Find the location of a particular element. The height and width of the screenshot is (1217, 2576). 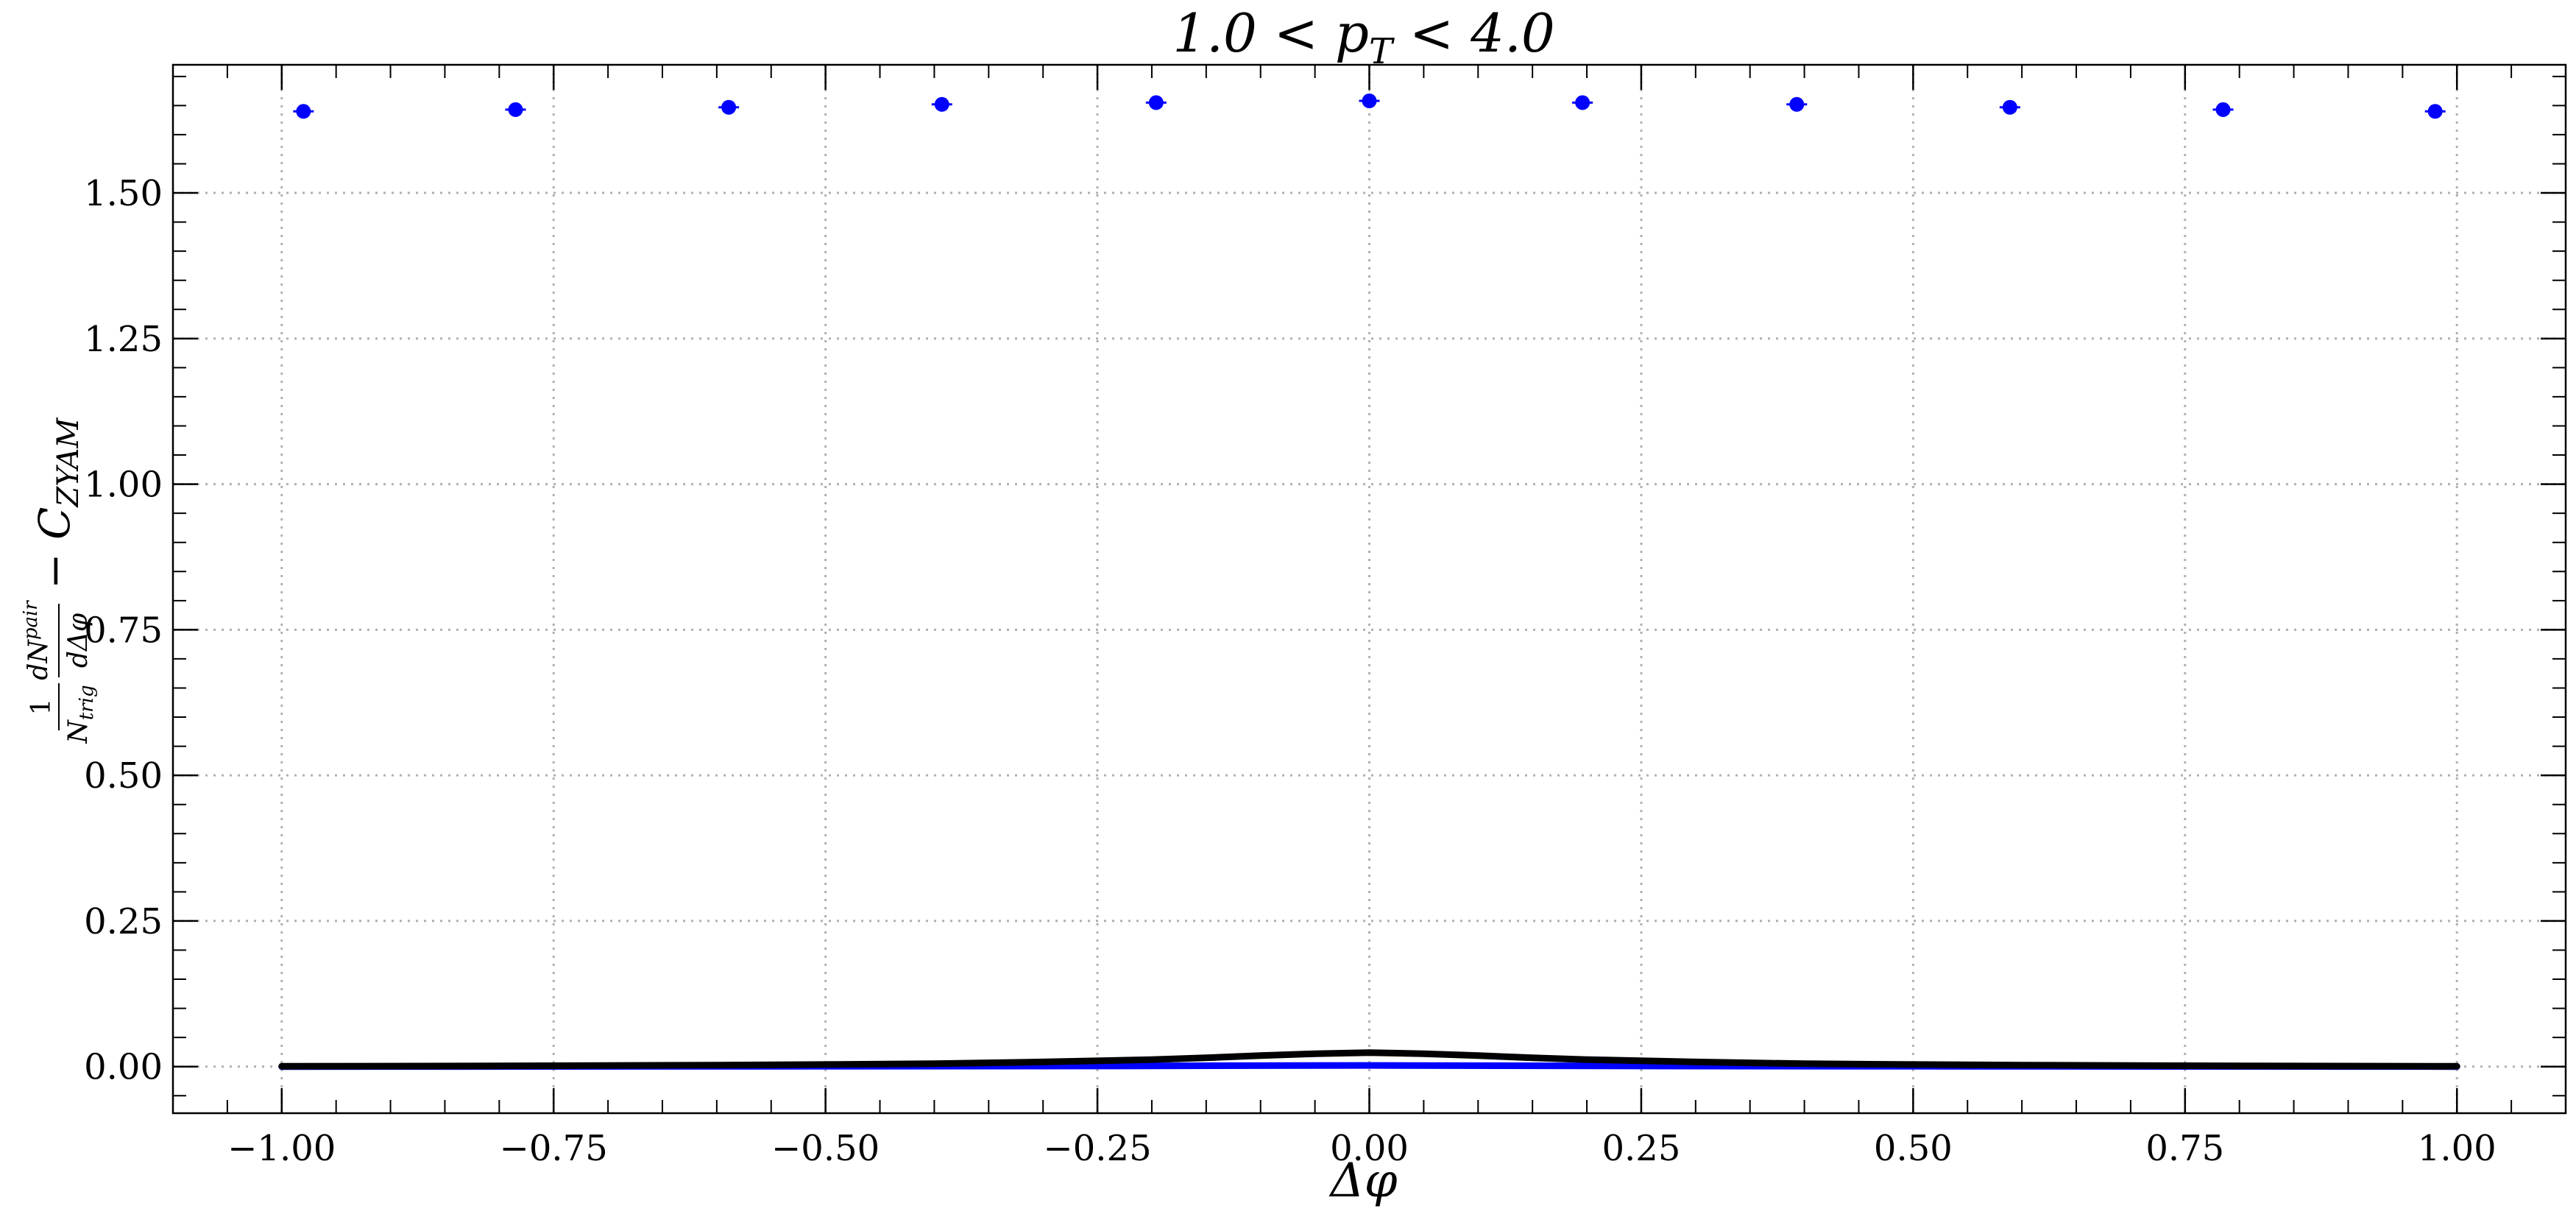

x-tick-label: 0.00 is located at coordinates (1369, 1148).